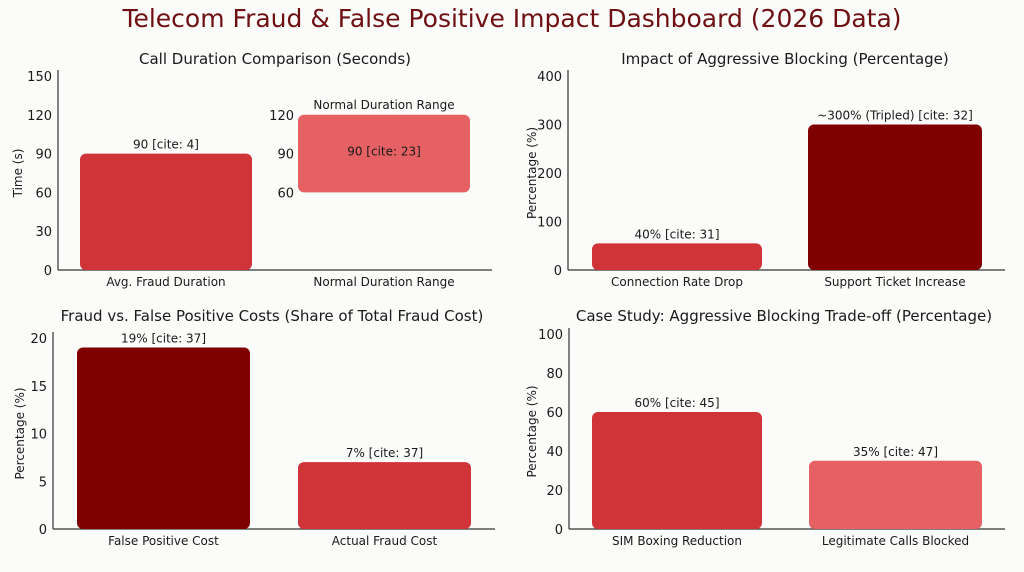  What do you see at coordinates (43, 232) in the screenshot?
I see `y-tick-label: 30` at bounding box center [43, 232].